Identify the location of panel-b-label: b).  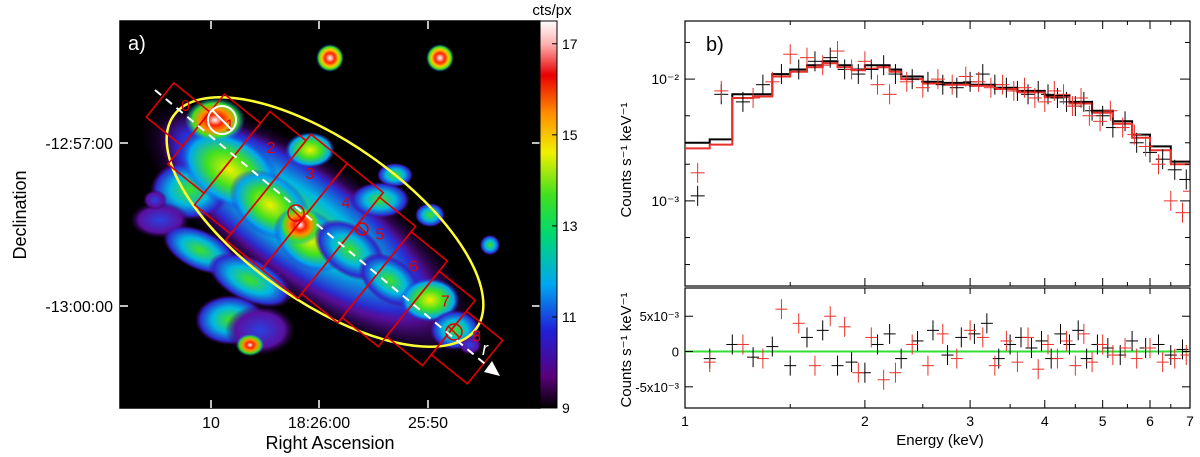
(715, 45).